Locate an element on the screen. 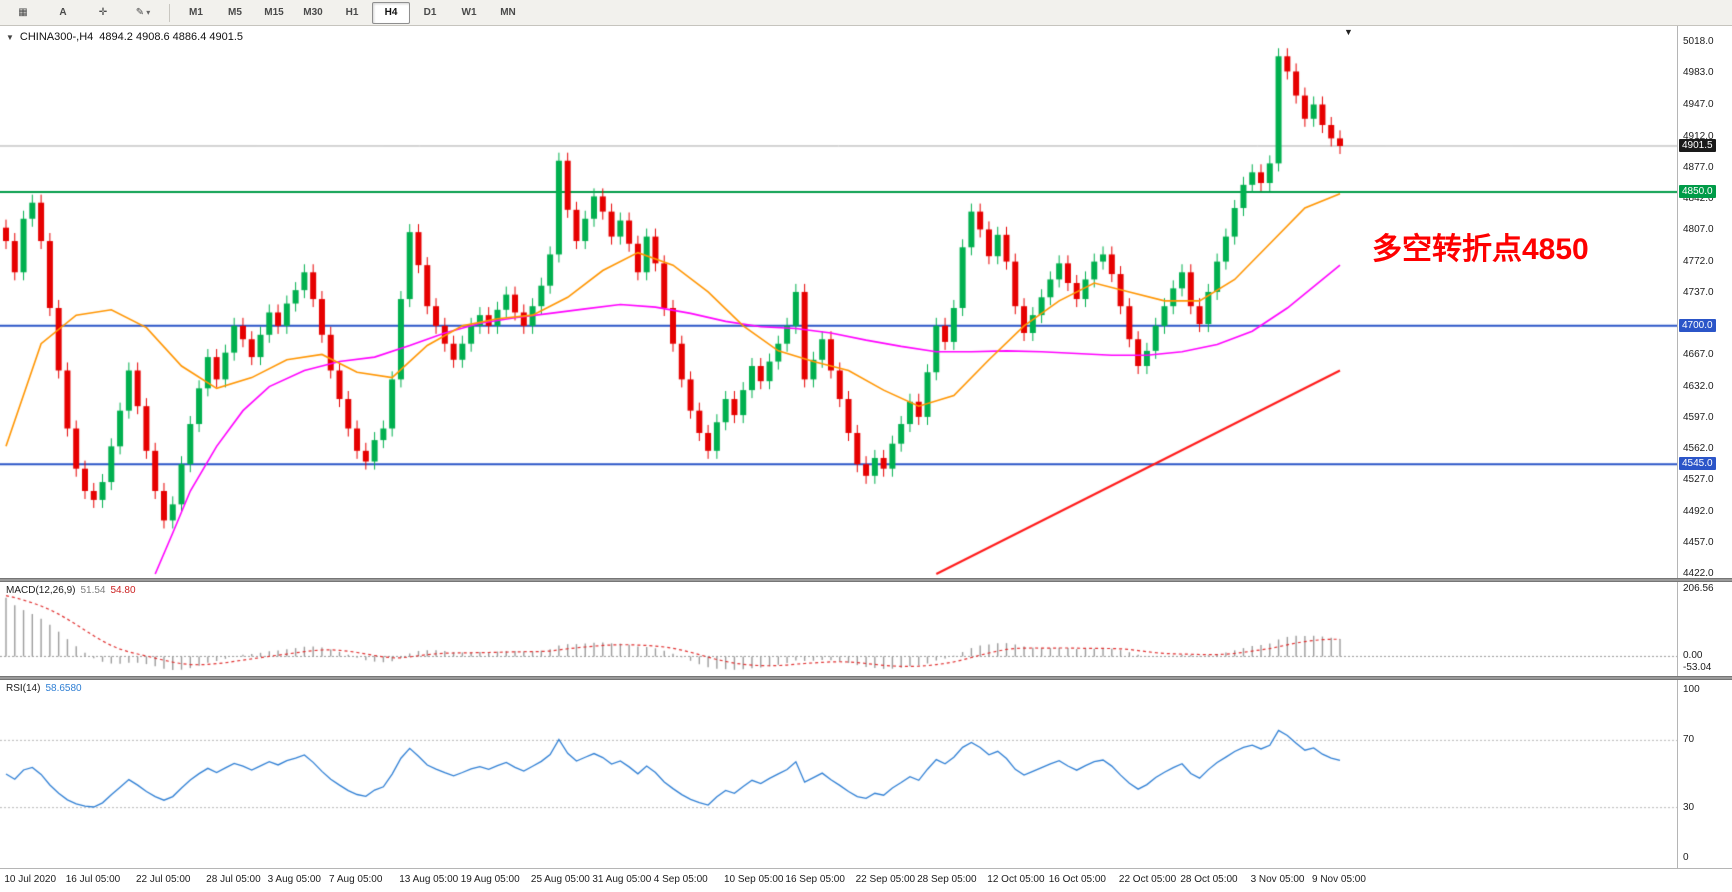  time-tick-label: 3 Aug 05:00 is located at coordinates (294, 879).